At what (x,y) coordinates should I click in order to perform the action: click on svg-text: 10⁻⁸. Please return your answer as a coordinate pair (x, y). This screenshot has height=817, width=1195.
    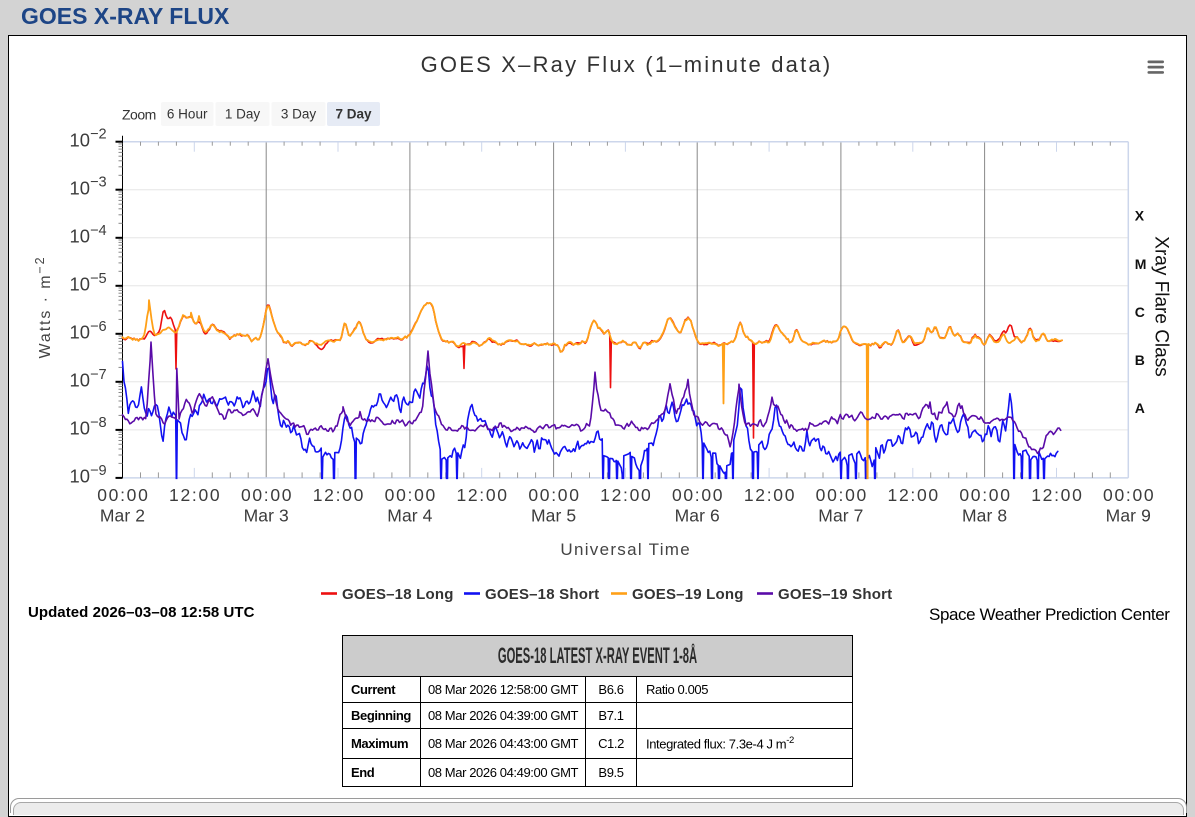
    Looking at the image, I should click on (87, 427).